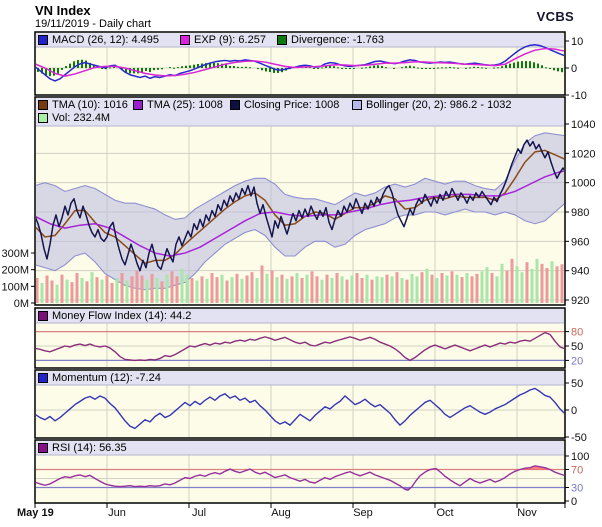  What do you see at coordinates (43, 316) in the screenshot?
I see `mfi-color-chip` at bounding box center [43, 316].